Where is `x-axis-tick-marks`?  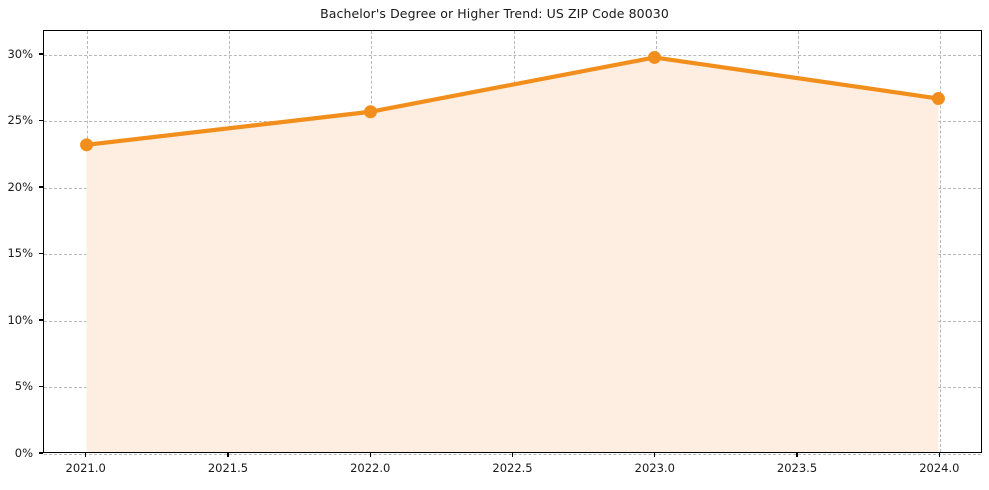
x-axis-tick-marks is located at coordinates (512, 457).